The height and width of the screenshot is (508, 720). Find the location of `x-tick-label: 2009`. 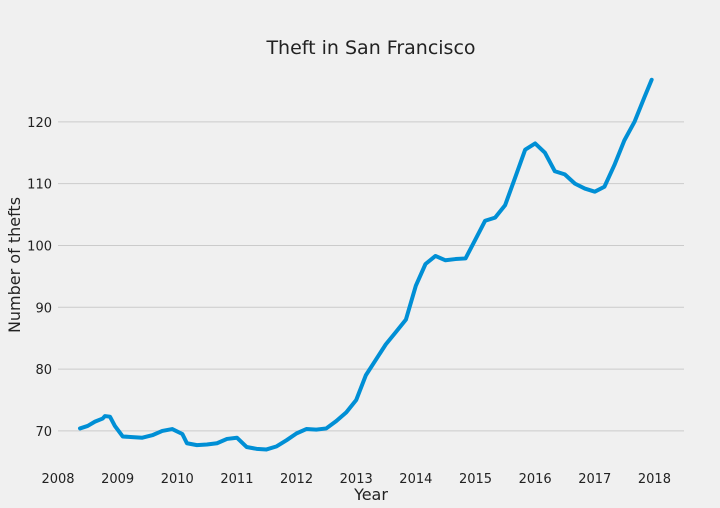

x-tick-label: 2009 is located at coordinates (117, 479).